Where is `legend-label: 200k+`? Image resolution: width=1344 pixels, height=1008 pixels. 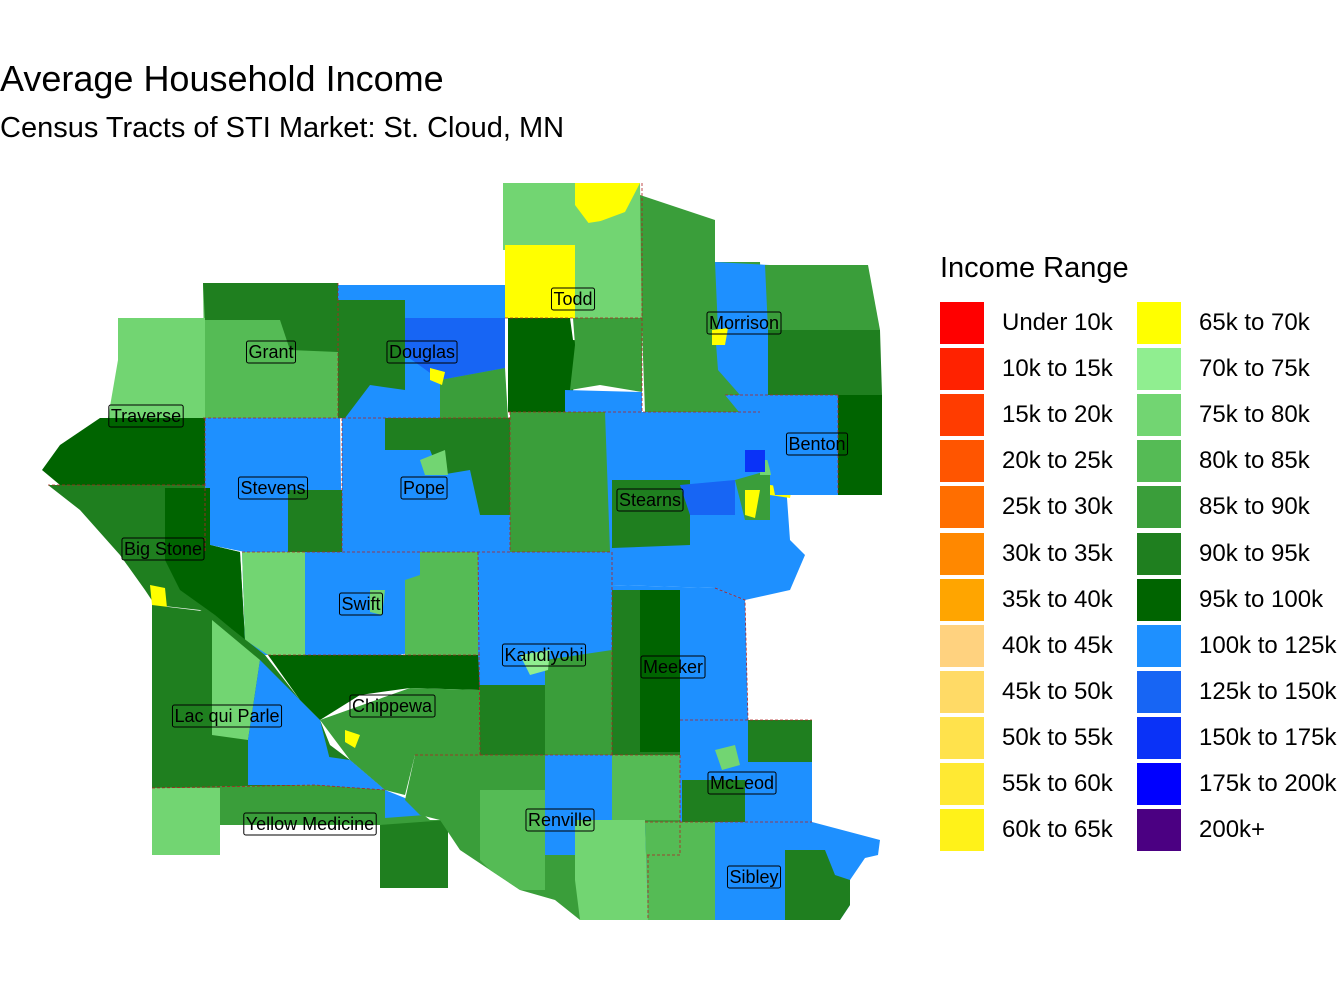
legend-label: 200k+ is located at coordinates (1232, 830).